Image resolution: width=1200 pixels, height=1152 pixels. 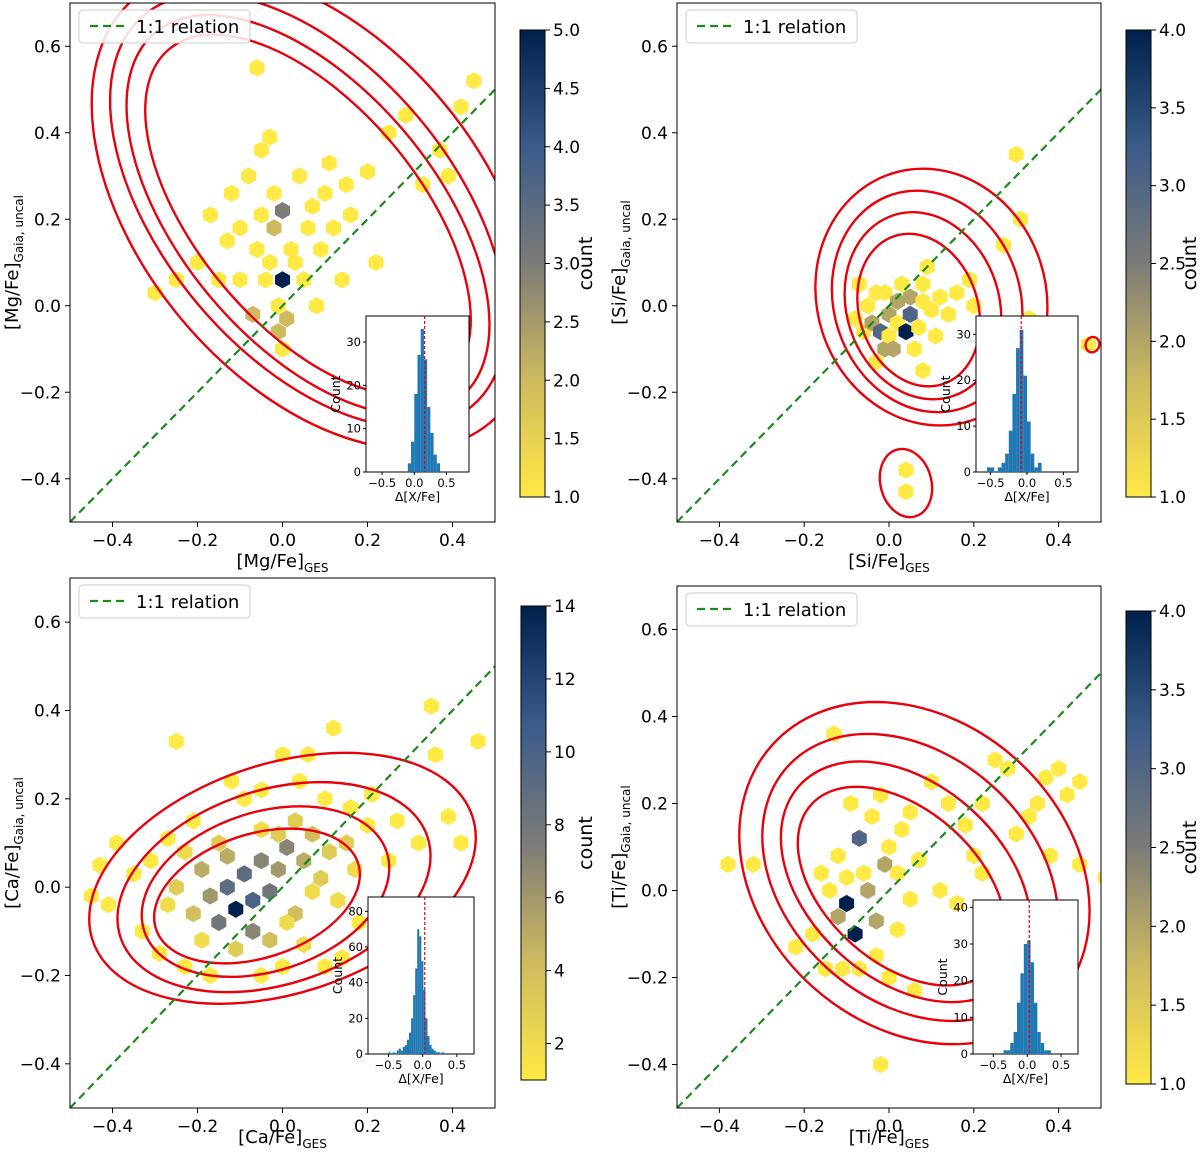 What do you see at coordinates (964, 1054) in the screenshot?
I see `inset-y-tick-label: 0` at bounding box center [964, 1054].